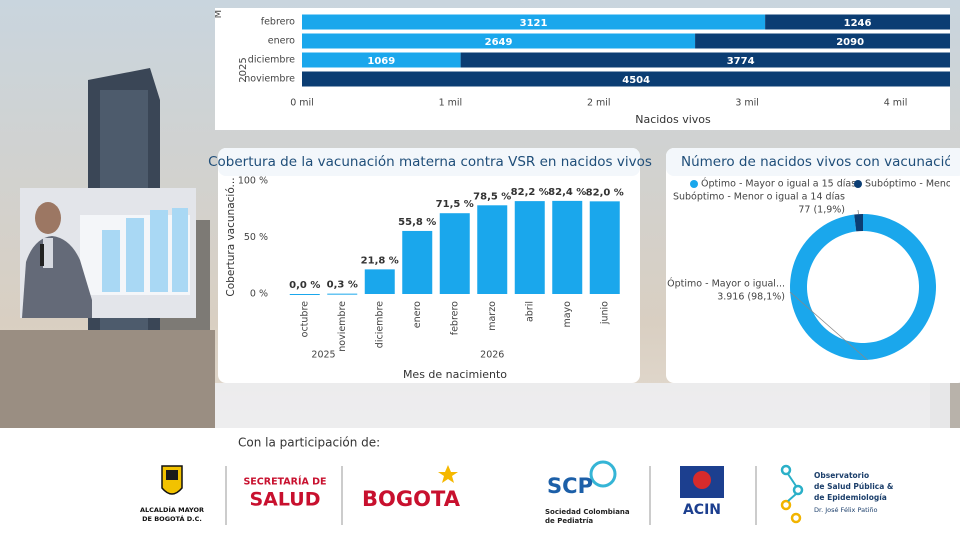 This screenshot has width=960, height=540. I want to click on data-label: 82,0 %, so click(605, 192).